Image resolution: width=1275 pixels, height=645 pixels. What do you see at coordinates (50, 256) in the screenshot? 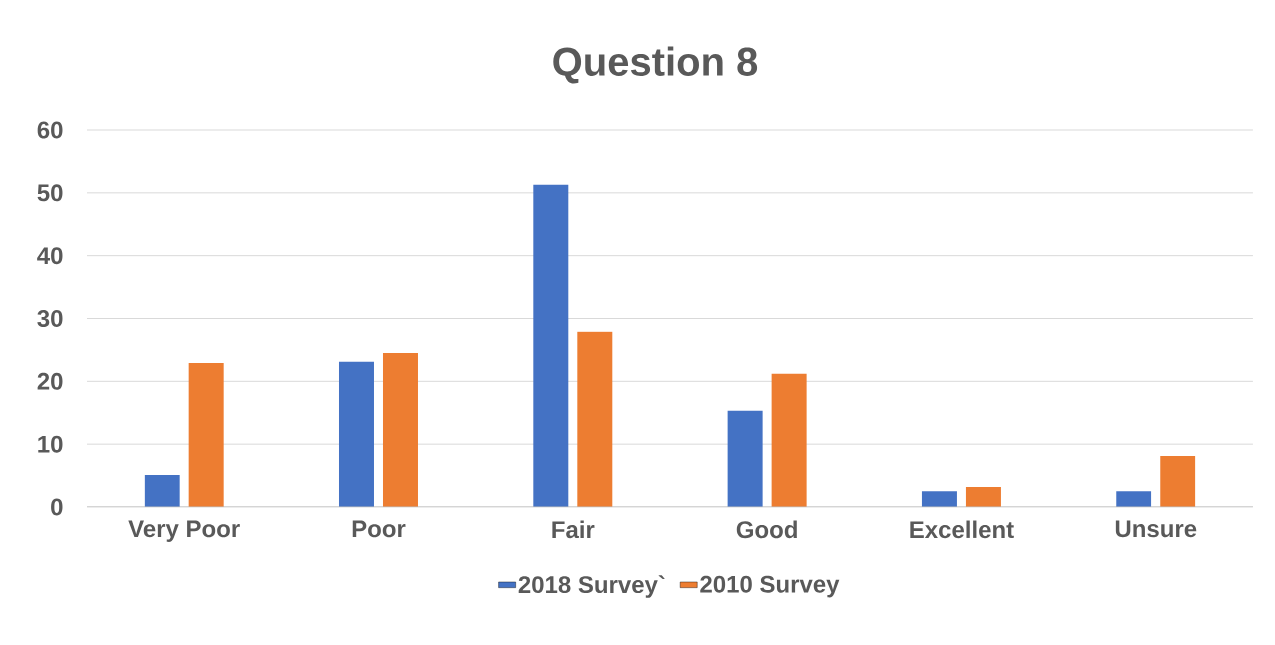
I see `y-tick-label: 40` at bounding box center [50, 256].